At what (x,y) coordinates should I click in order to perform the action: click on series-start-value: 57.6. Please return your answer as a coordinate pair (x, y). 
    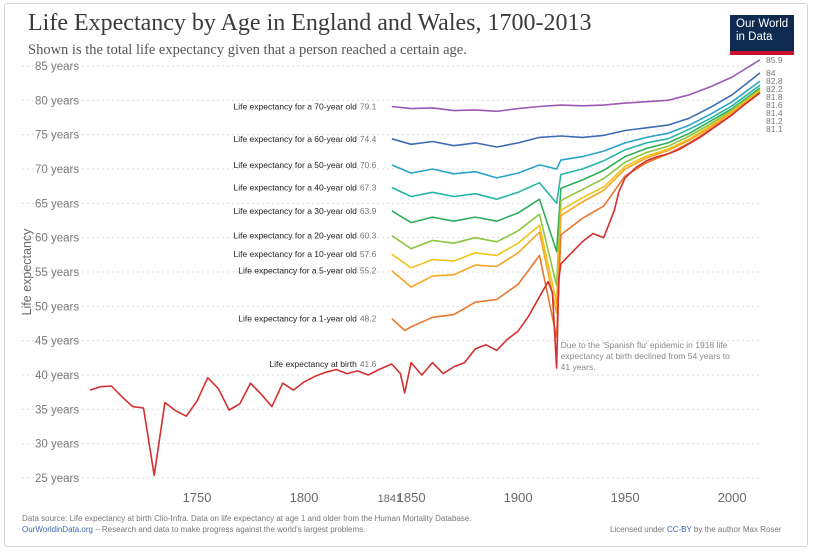
    Looking at the image, I should click on (368, 254).